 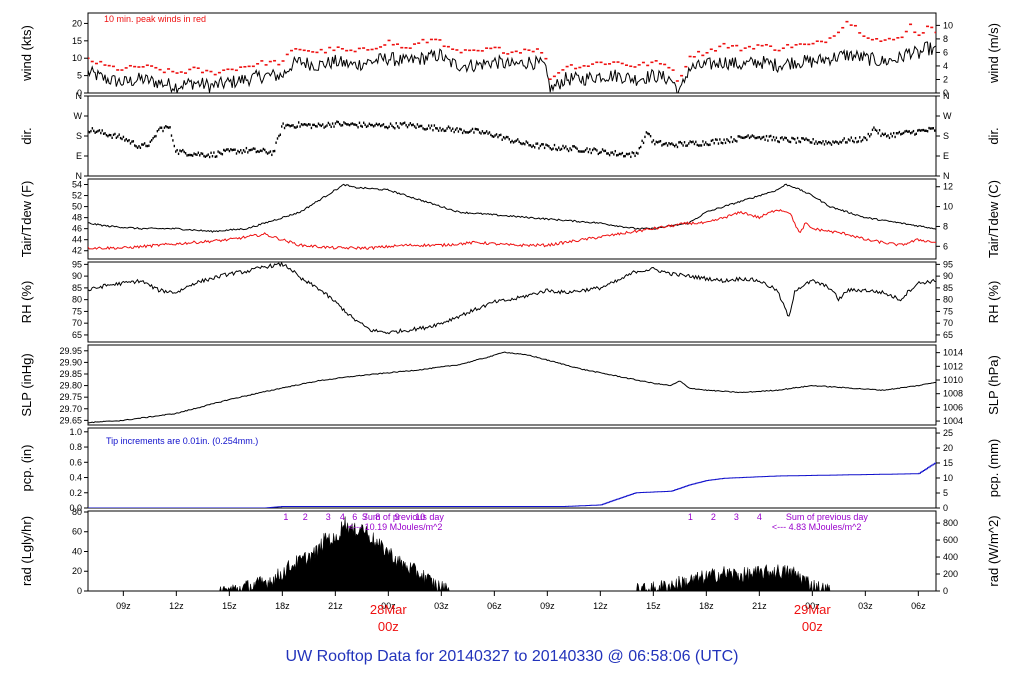 What do you see at coordinates (420, 517) in the screenshot?
I see `hour-marker: 10` at bounding box center [420, 517].